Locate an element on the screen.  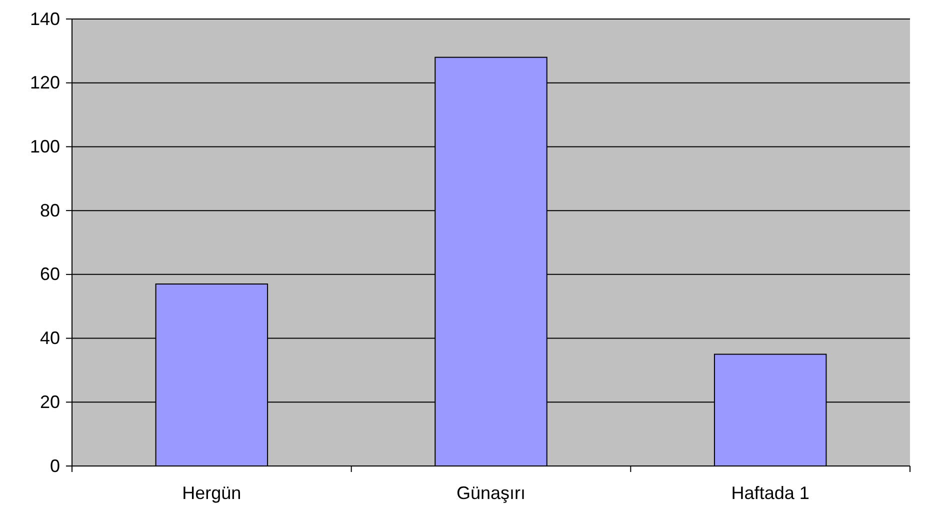
y-tick-label: 20 is located at coordinates (50, 402).